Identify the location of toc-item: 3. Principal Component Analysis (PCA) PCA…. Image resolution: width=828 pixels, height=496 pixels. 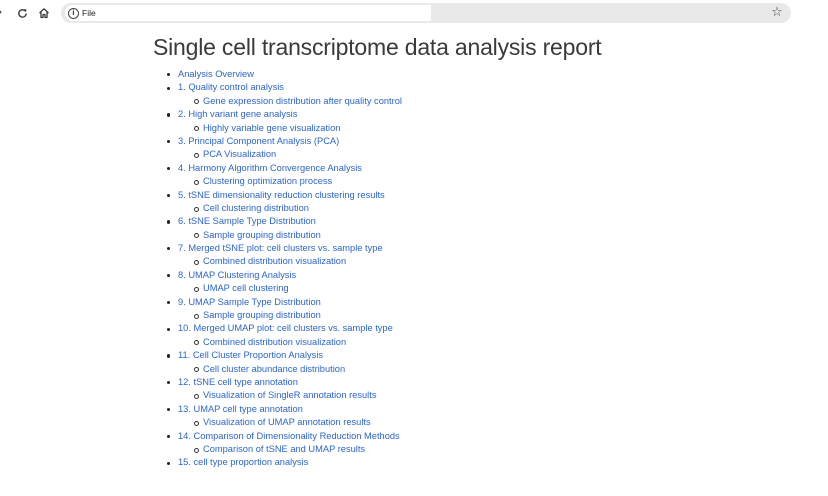
(284, 148).